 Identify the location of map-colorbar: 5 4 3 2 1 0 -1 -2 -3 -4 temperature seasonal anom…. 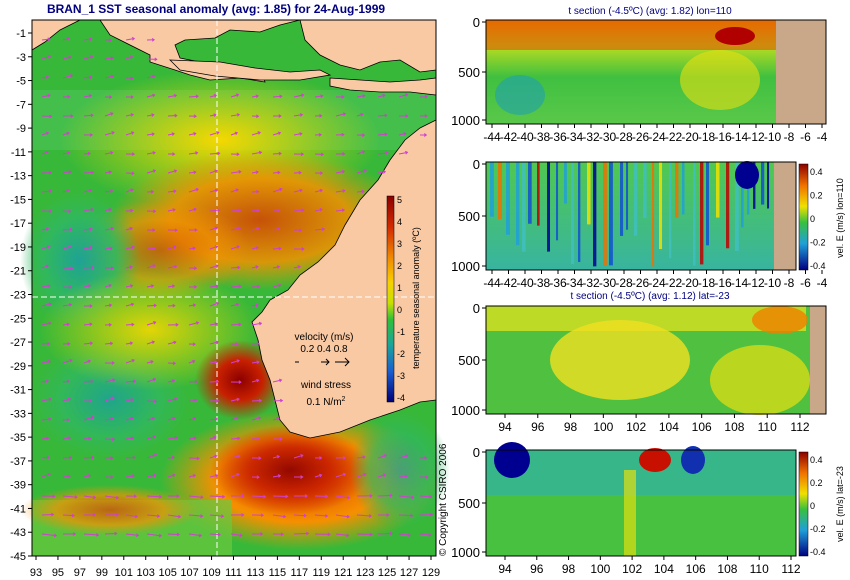
(403, 299).